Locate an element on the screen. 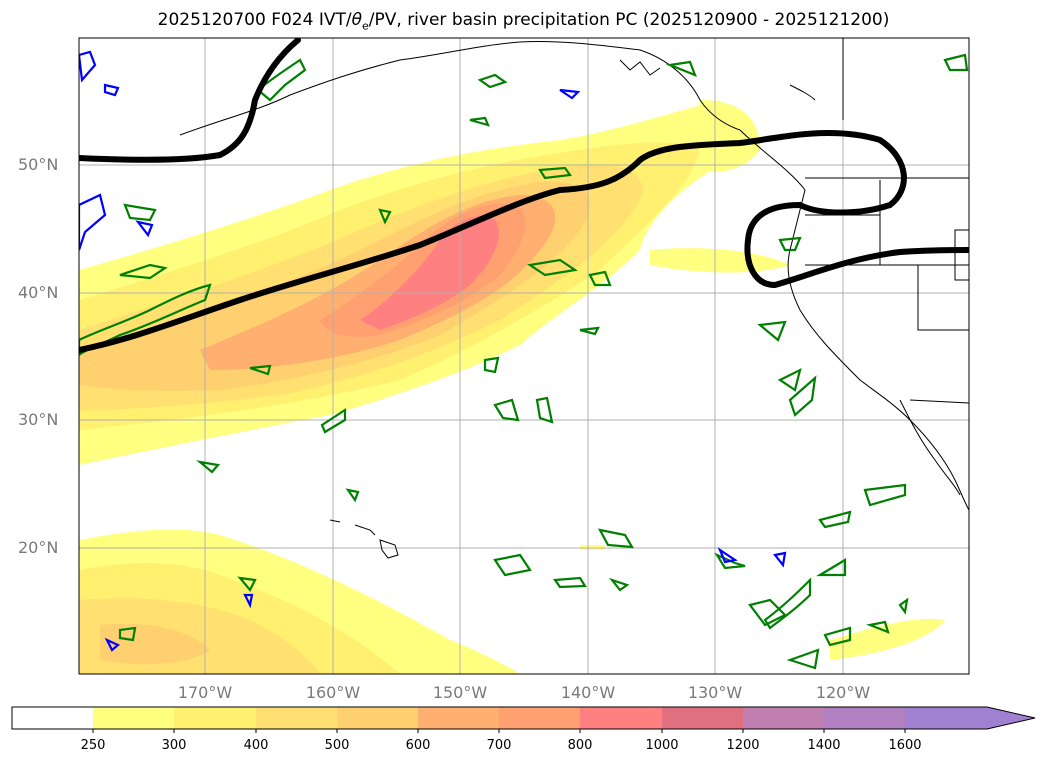 Image resolution: width=1047 pixels, height=767 pixels. lat-label: 30°N is located at coordinates (38, 419).